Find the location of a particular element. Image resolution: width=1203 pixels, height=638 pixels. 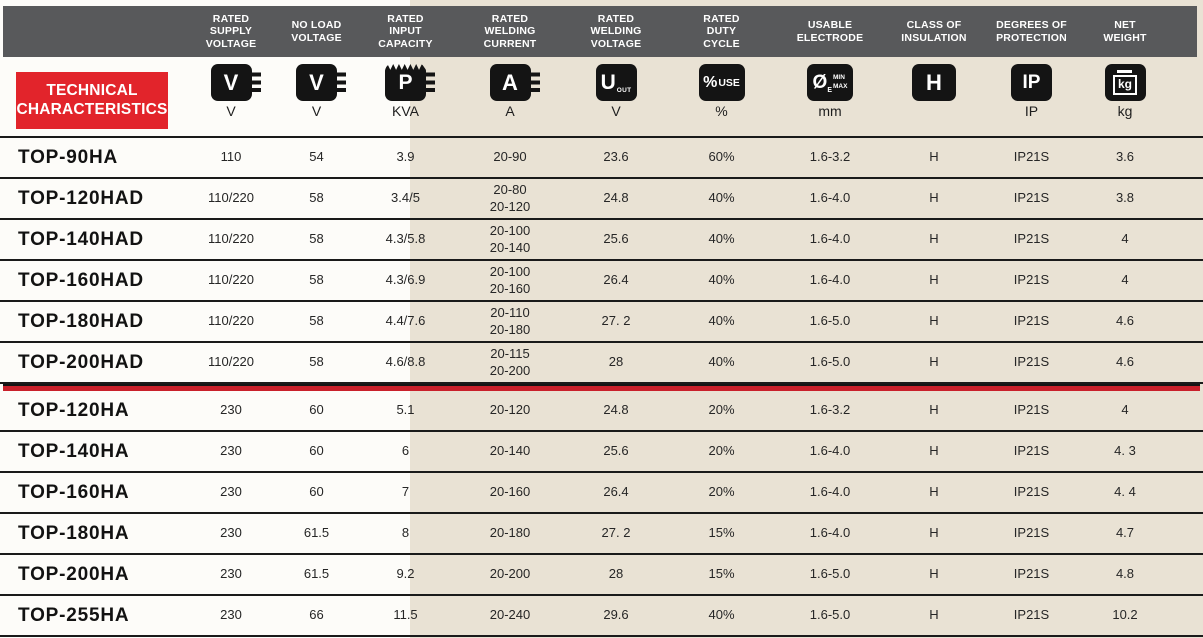

table-cell: 20-110 20-180 is located at coordinates (510, 321).